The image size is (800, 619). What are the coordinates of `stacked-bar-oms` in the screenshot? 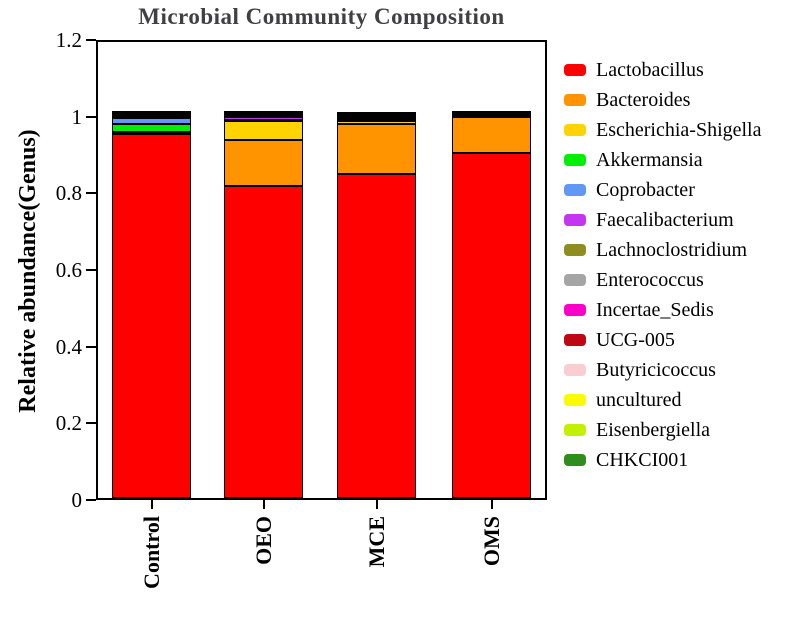 It's located at (491, 268).